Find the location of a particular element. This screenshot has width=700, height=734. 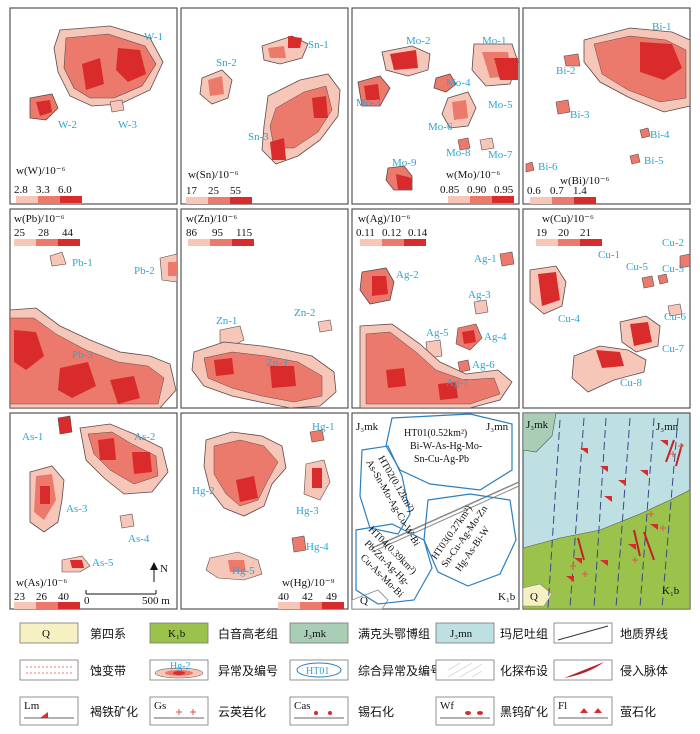

anomaly-label: Cu-1 is located at coordinates (609, 255).